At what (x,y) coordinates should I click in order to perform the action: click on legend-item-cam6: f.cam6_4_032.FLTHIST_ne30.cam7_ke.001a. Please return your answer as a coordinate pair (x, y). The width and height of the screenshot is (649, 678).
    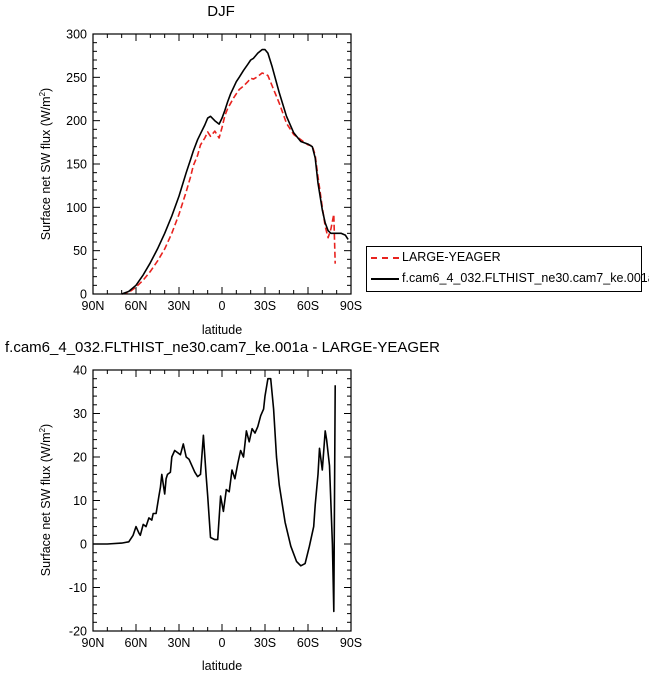
    Looking at the image, I should click on (508, 279).